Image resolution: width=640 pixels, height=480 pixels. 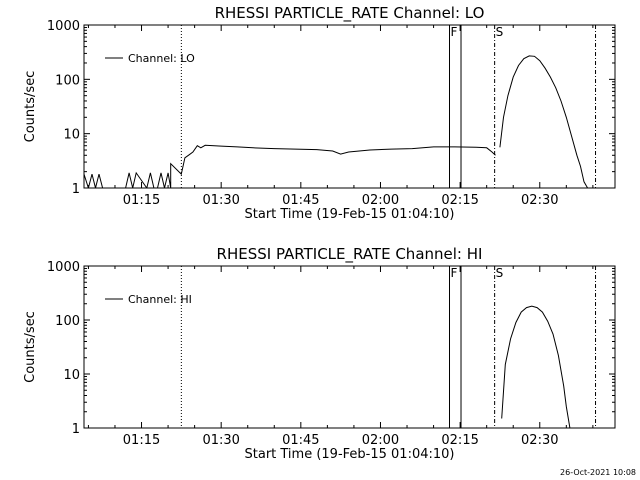 I want to click on footer-stamp: 26-Oct-2021 10:08, so click(x=598, y=472).